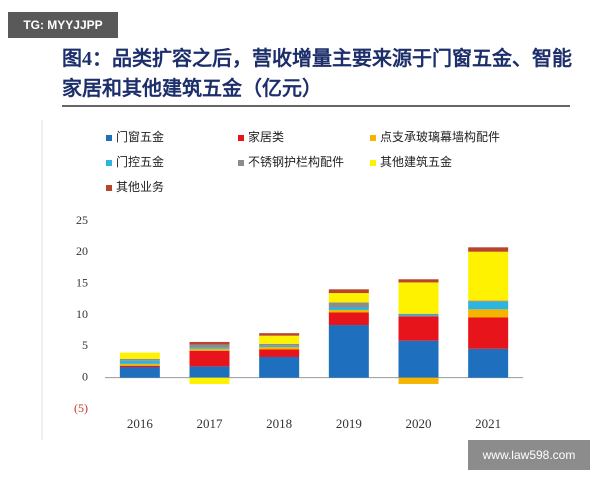  What do you see at coordinates (210, 423) in the screenshot?
I see `x-tick-label: 2017` at bounding box center [210, 423].